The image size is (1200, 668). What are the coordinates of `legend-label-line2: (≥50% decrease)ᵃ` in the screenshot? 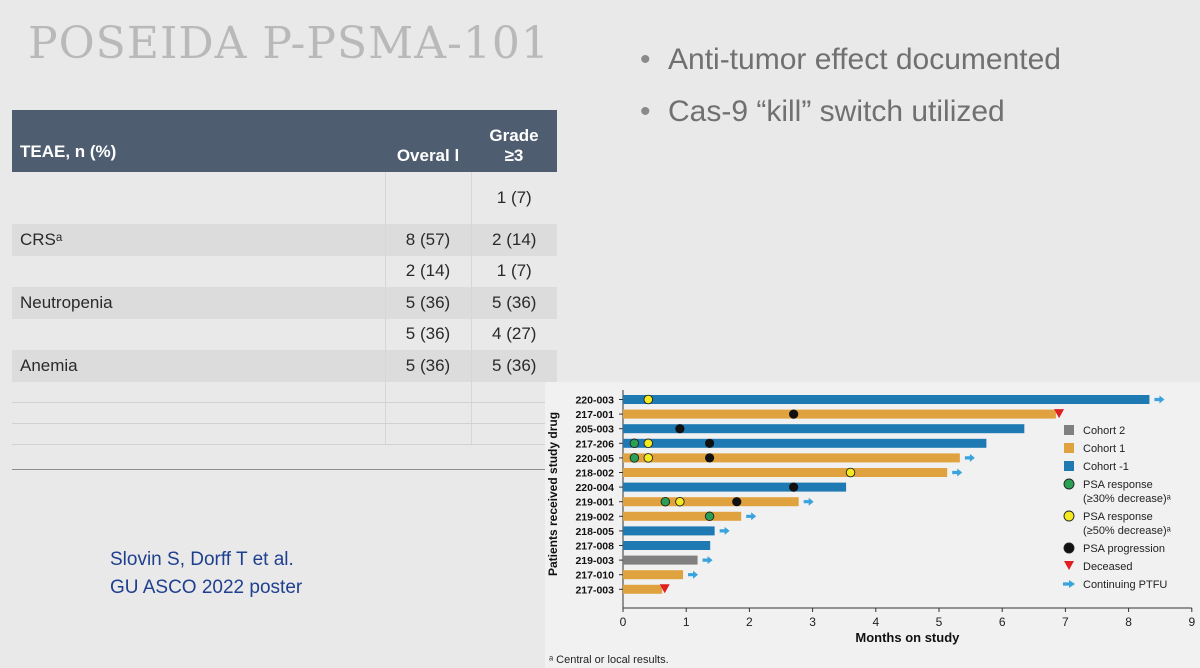 It's located at (1127, 531).